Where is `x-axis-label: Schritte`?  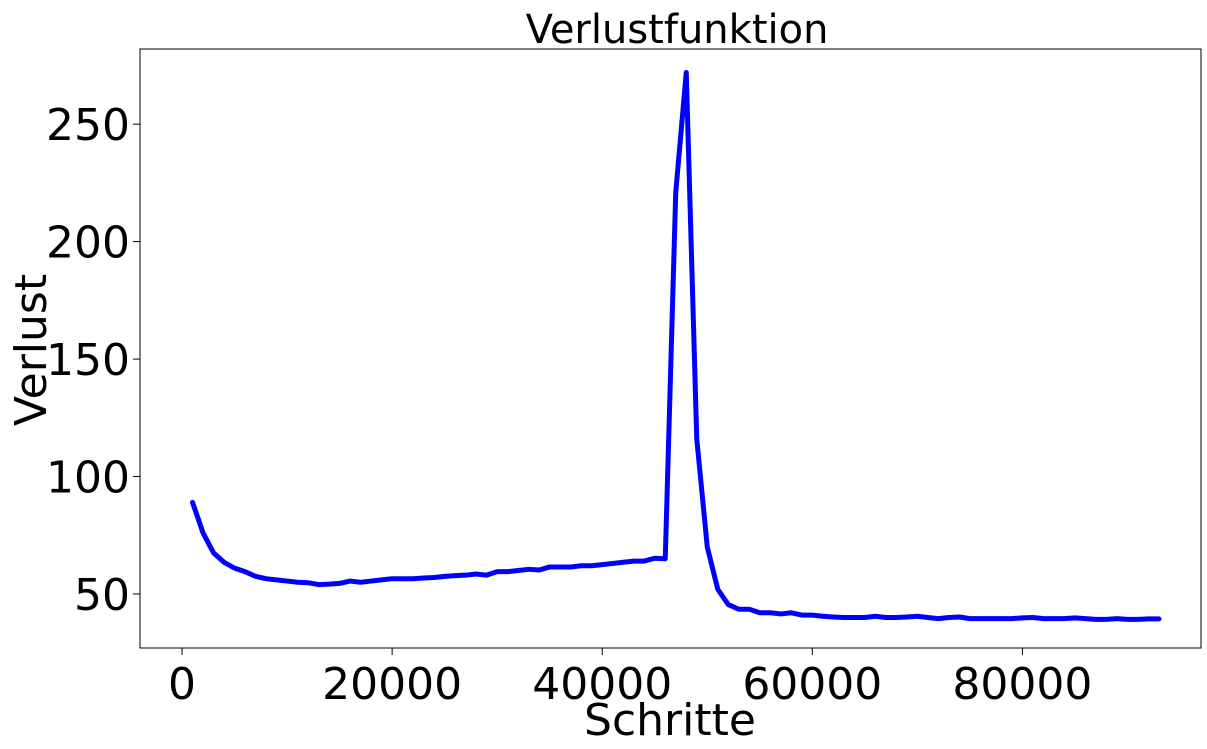
x-axis-label: Schritte is located at coordinates (670, 720).